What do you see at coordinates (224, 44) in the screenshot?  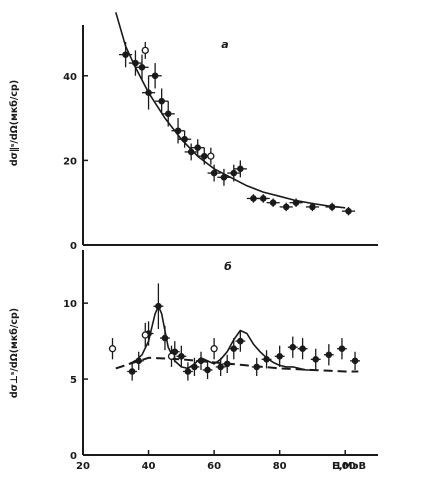 I see `panel-label: а` at bounding box center [224, 44].